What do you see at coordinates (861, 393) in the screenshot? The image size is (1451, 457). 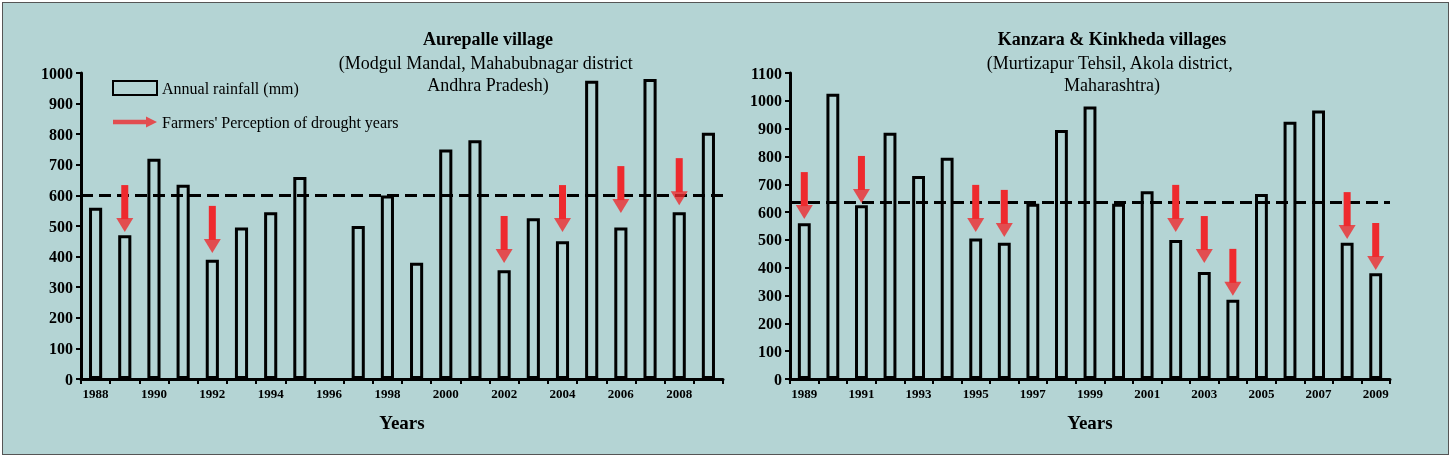 I see `x-tick-label: 1991` at bounding box center [861, 393].